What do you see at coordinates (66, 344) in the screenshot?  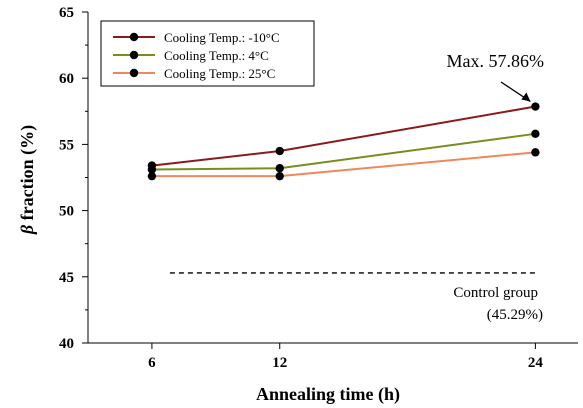 I see `y-tick-label: 40` at bounding box center [66, 344].